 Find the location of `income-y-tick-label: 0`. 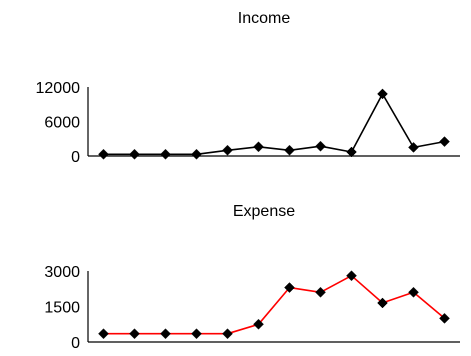

income-y-tick-label: 0 is located at coordinates (75, 157).